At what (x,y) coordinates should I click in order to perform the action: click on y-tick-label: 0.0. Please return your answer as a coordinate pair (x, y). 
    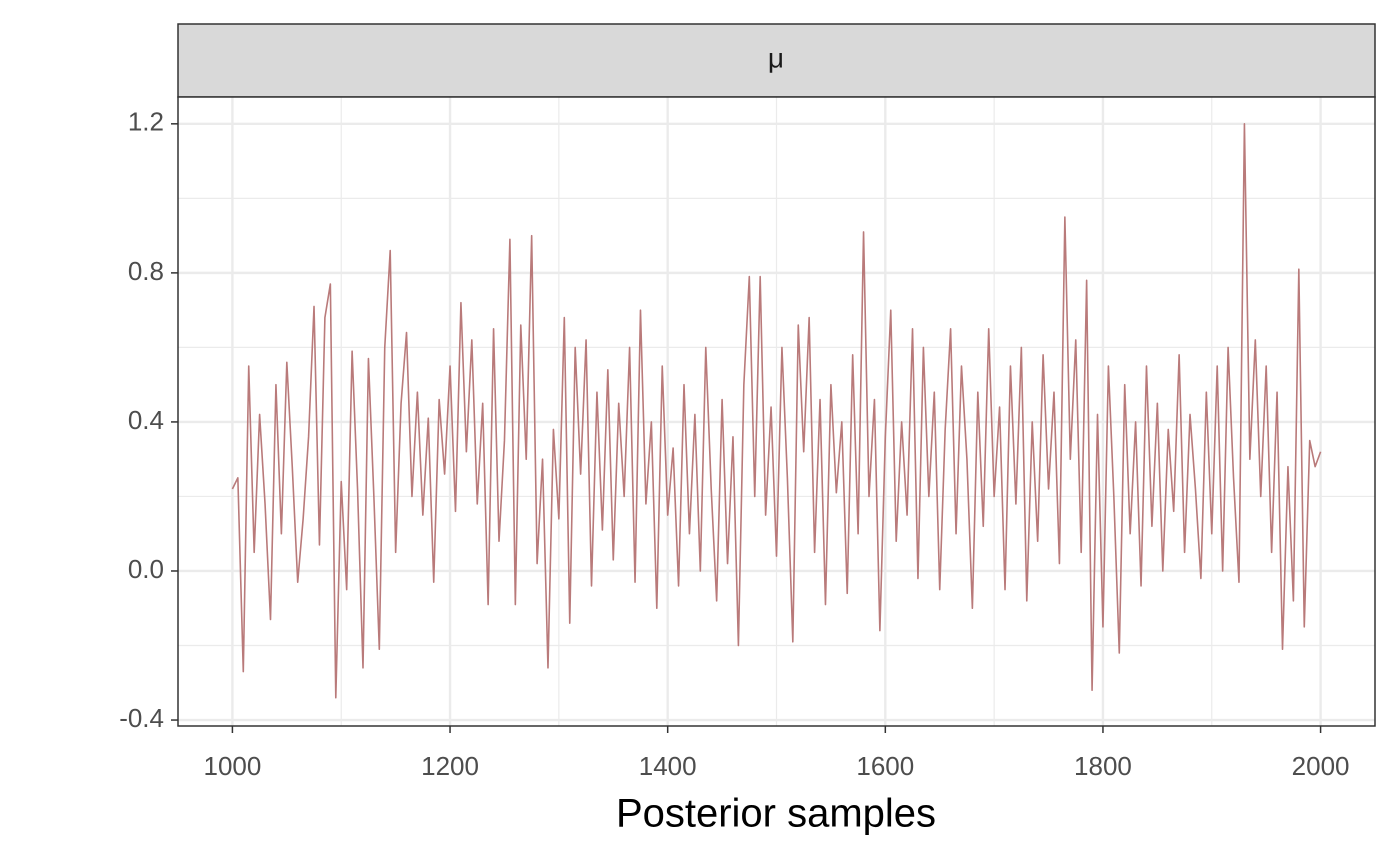
    Looking at the image, I should click on (146, 569).